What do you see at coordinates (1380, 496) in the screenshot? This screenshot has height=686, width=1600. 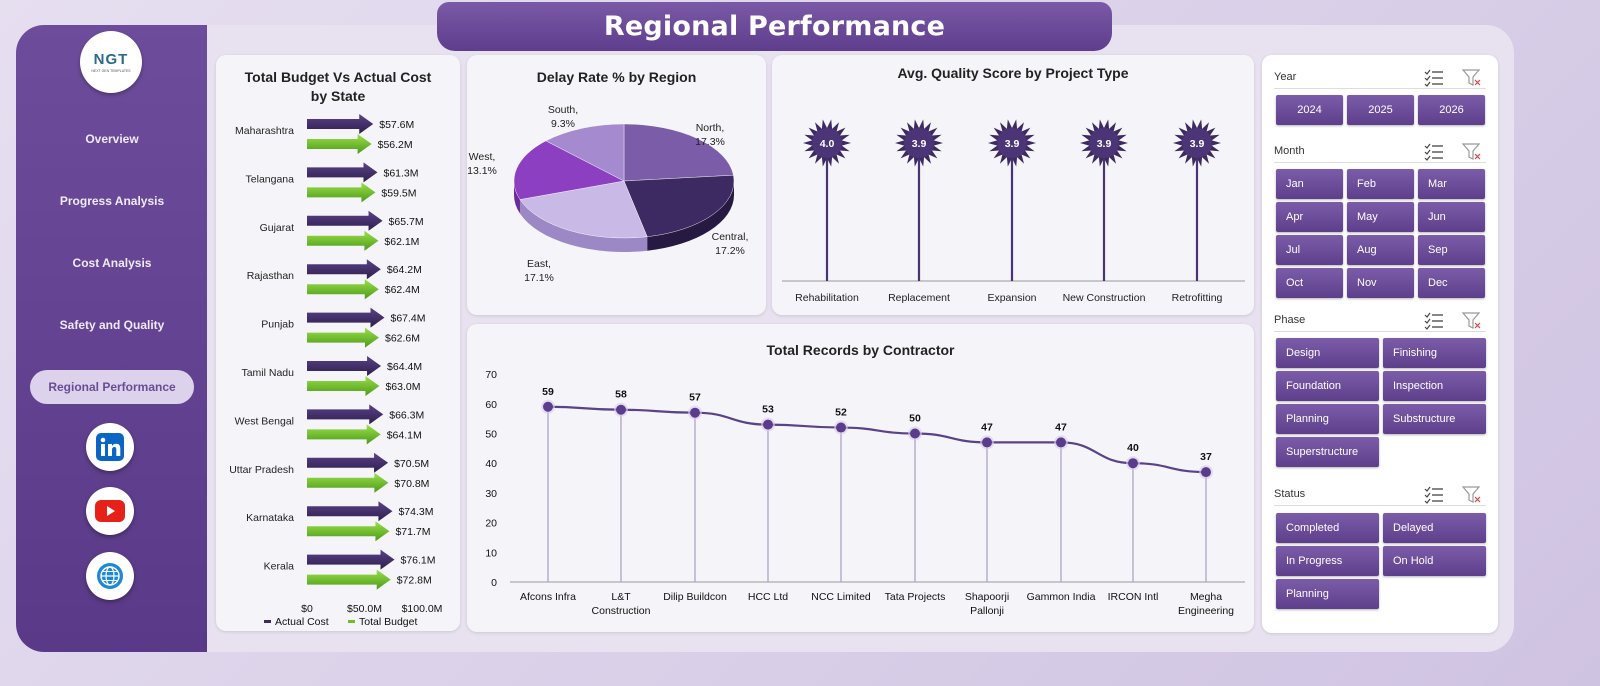 I see `status-slicer-header: Status` at bounding box center [1380, 496].